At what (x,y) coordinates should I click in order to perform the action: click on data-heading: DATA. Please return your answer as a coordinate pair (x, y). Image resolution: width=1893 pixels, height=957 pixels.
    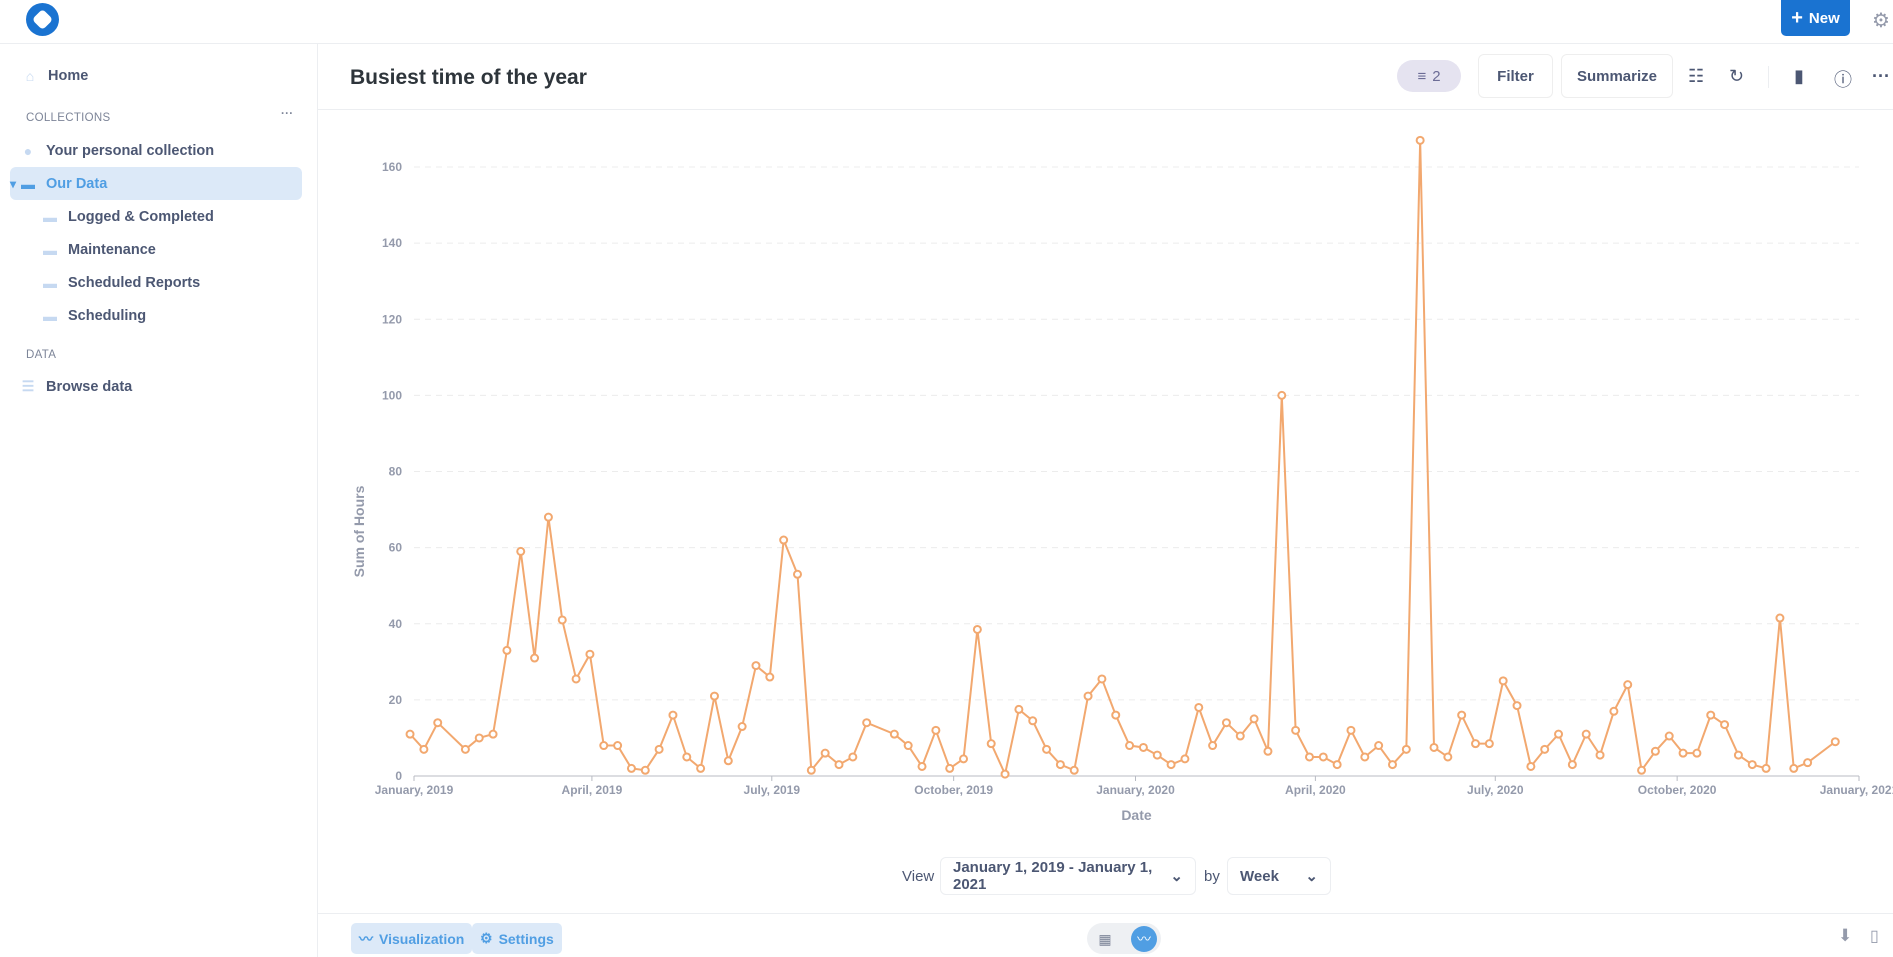
    Looking at the image, I should click on (41, 355).